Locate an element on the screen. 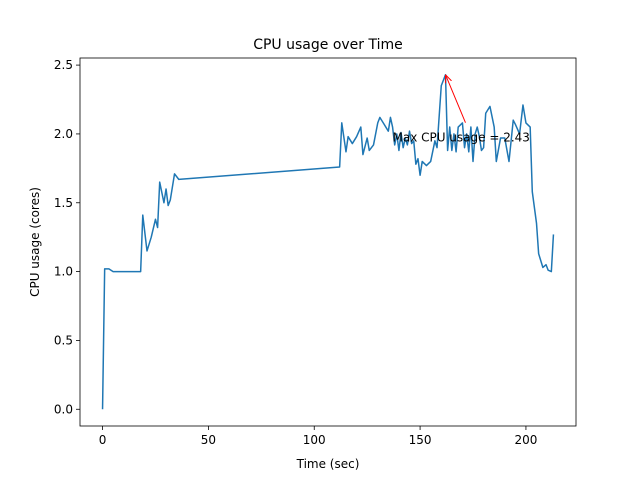  annotation-arrow is located at coordinates (455, 99).